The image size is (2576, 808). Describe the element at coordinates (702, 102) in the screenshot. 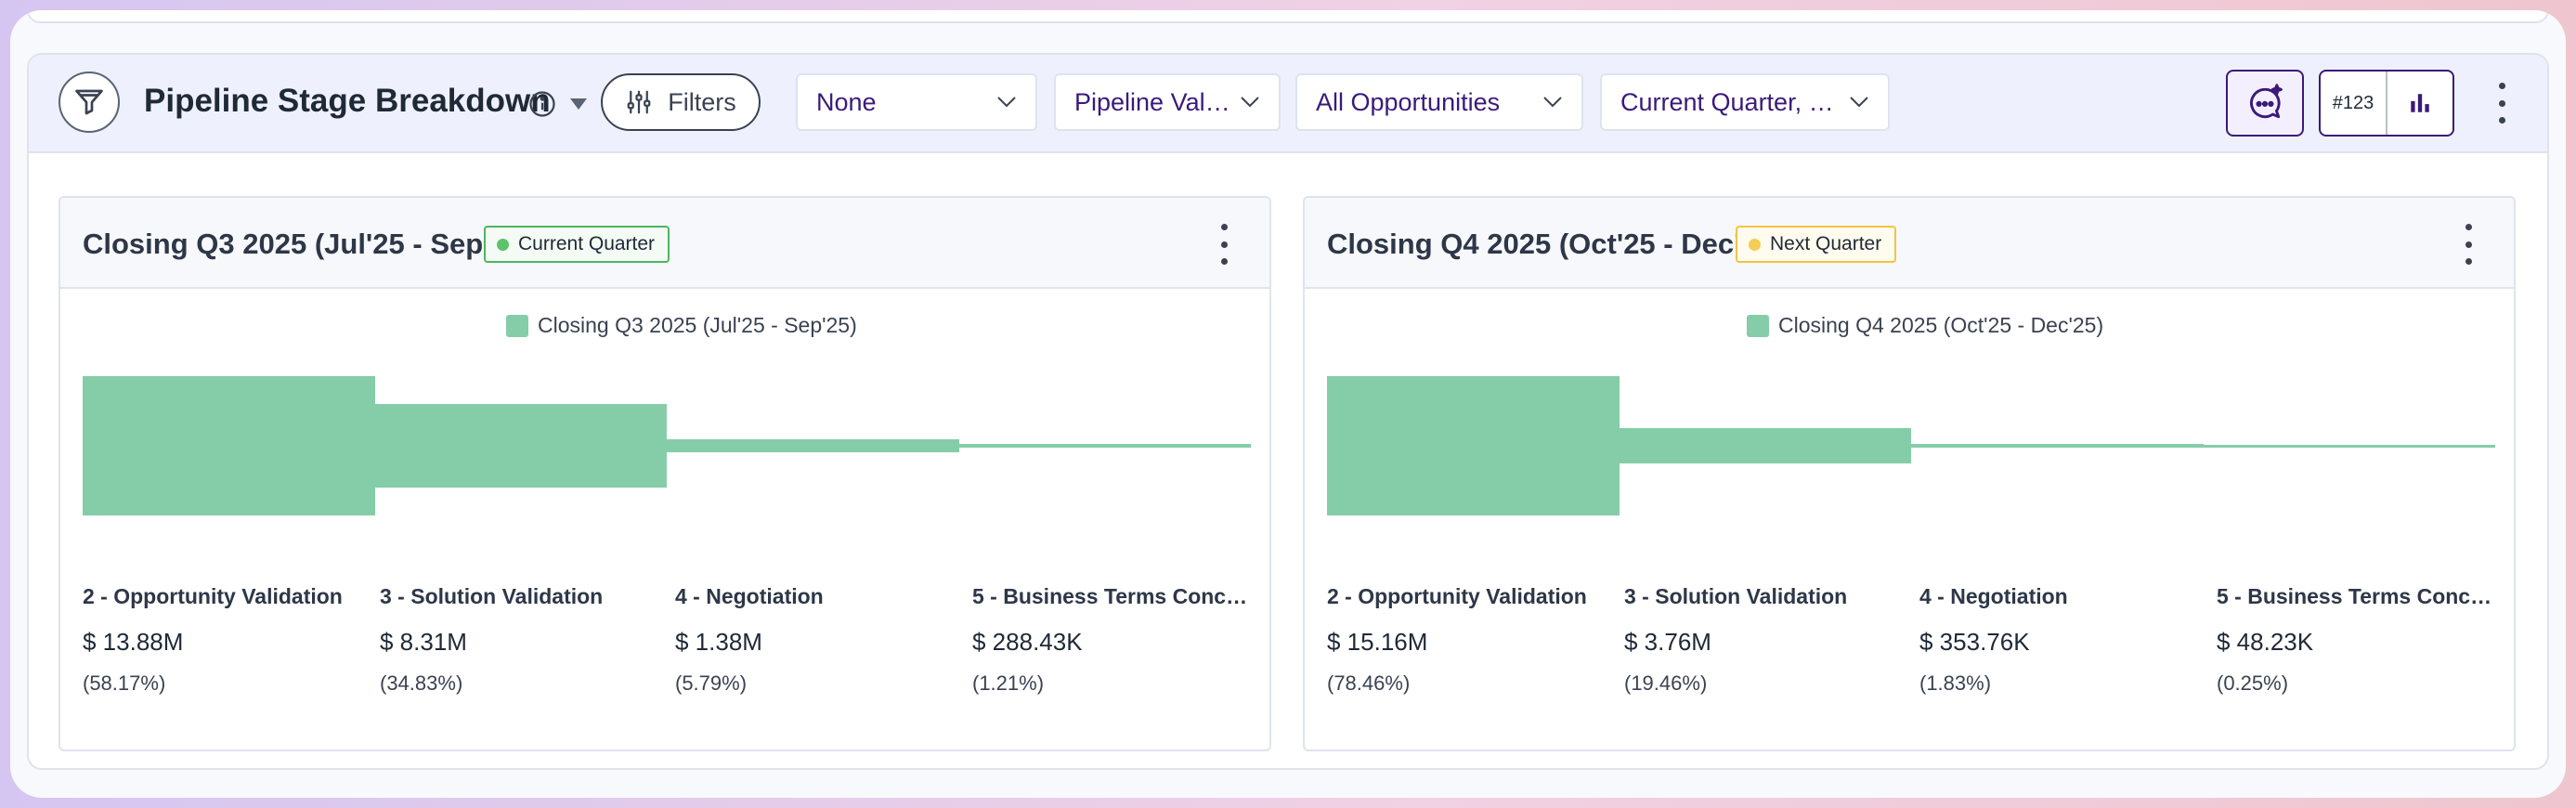

I see `filters-label: Filters` at that location.